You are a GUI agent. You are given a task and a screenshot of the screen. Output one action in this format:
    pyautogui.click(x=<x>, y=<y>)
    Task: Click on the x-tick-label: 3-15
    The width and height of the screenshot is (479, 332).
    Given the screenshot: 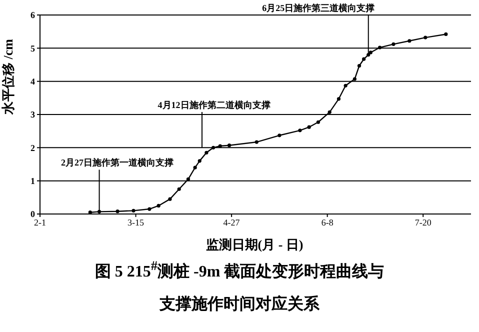 What is the action you would take?
    pyautogui.click(x=136, y=222)
    